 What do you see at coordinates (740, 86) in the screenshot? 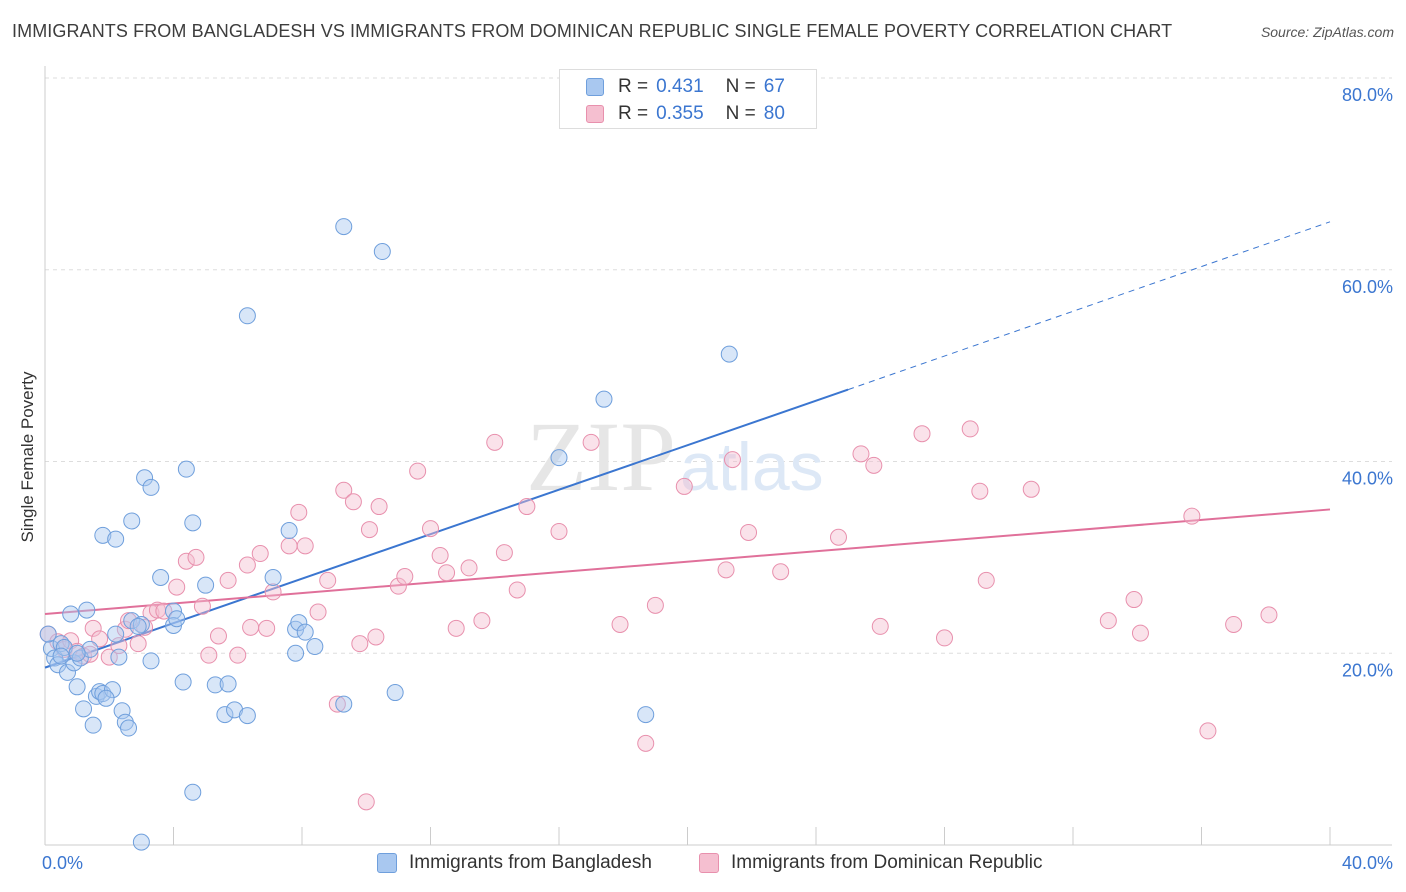
I see `legend-n-label: N =` at bounding box center [740, 86].